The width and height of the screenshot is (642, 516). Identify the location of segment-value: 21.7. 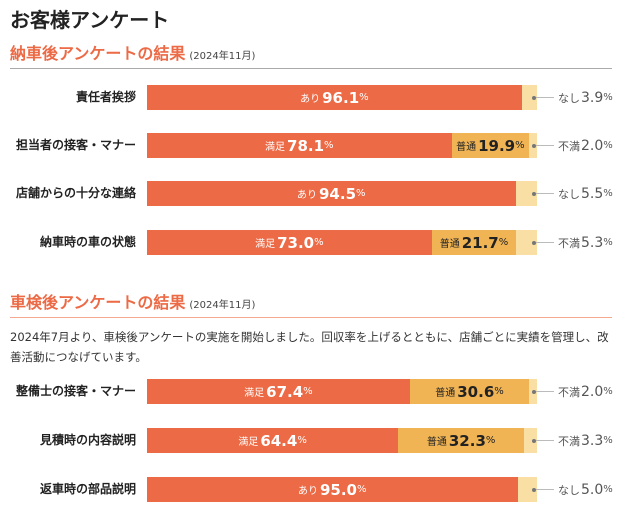
(480, 242).